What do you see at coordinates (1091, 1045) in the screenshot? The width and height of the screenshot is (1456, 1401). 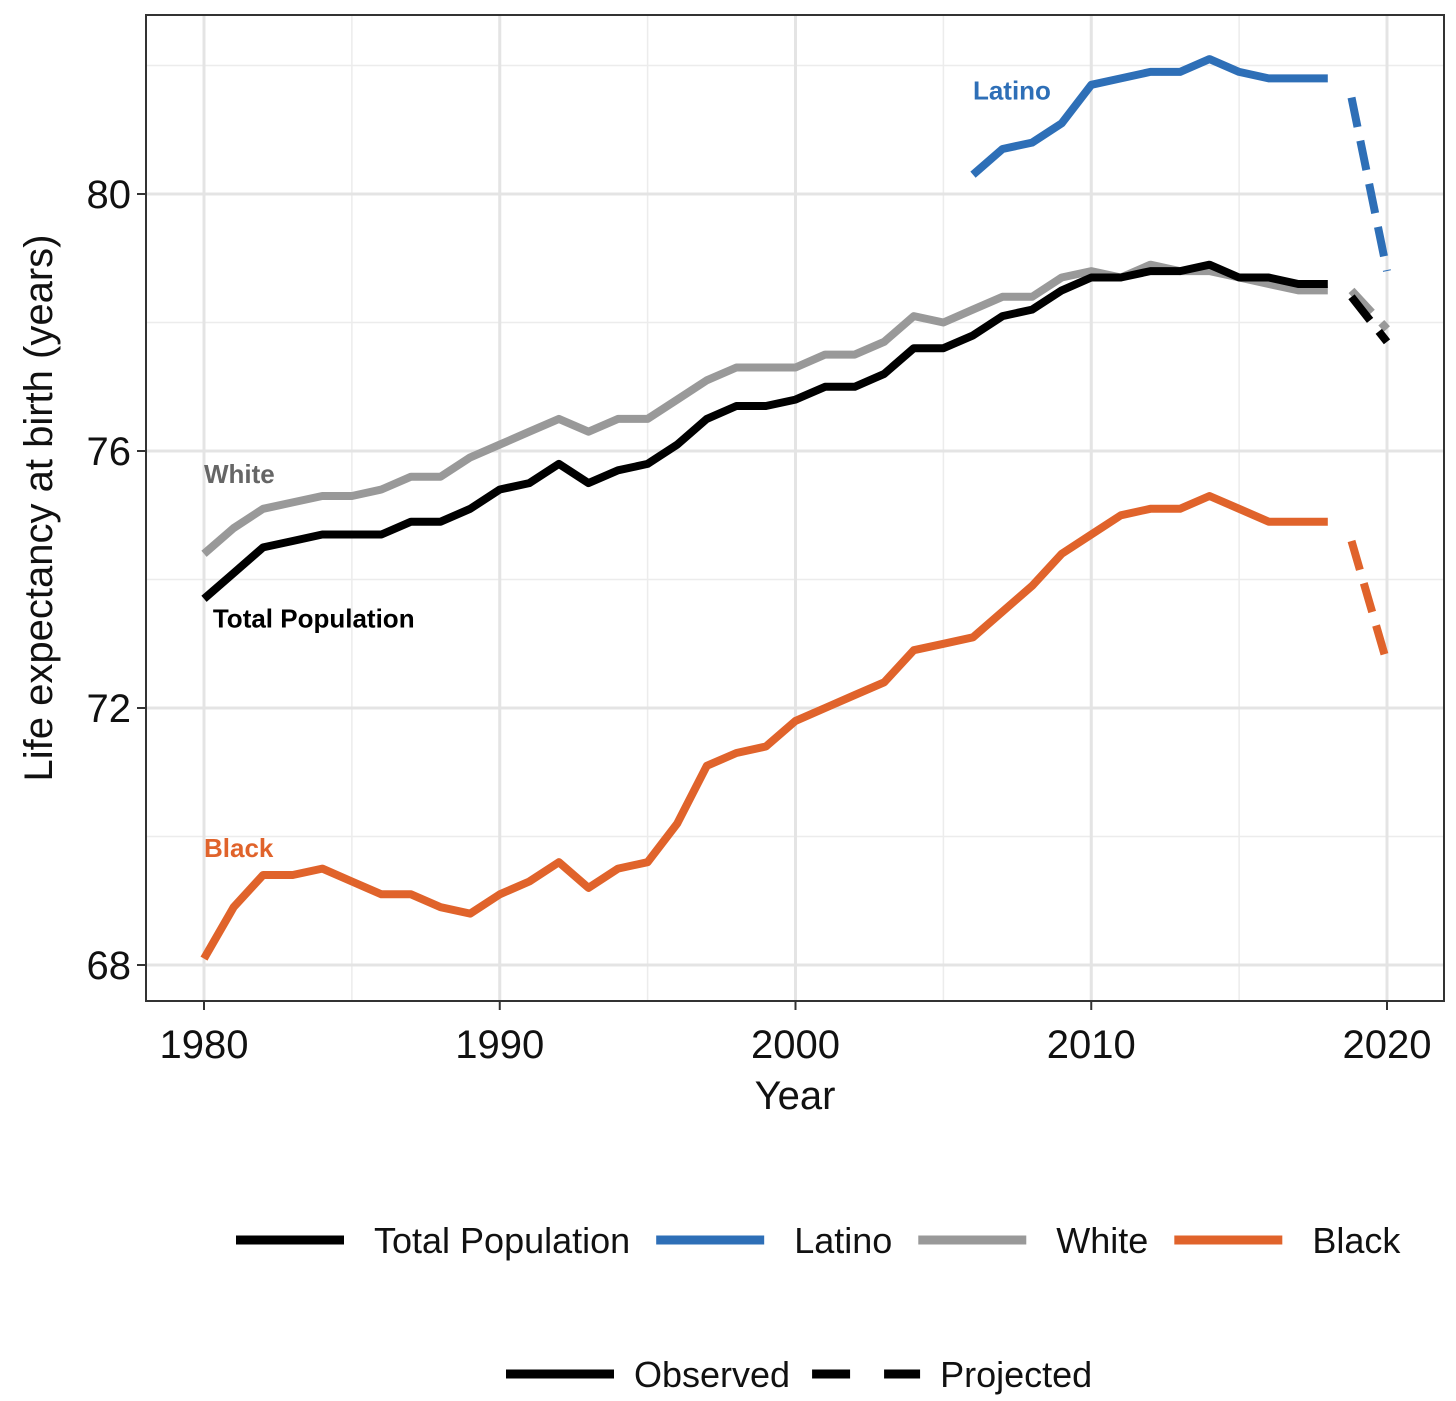 I see `x-tick-label: 2010` at bounding box center [1091, 1045].